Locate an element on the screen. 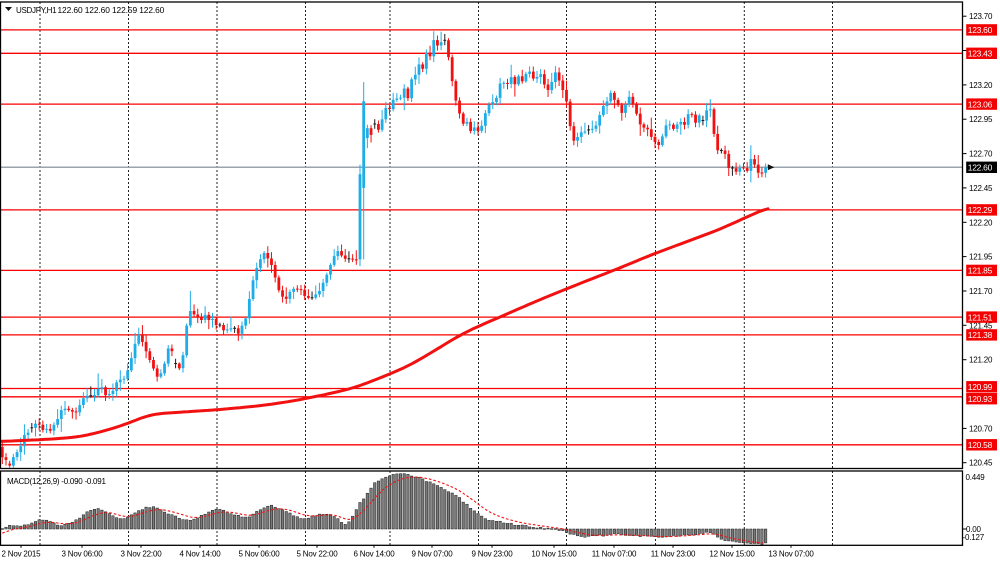  svg-text: 5 Nov 22:00 is located at coordinates (318, 554).